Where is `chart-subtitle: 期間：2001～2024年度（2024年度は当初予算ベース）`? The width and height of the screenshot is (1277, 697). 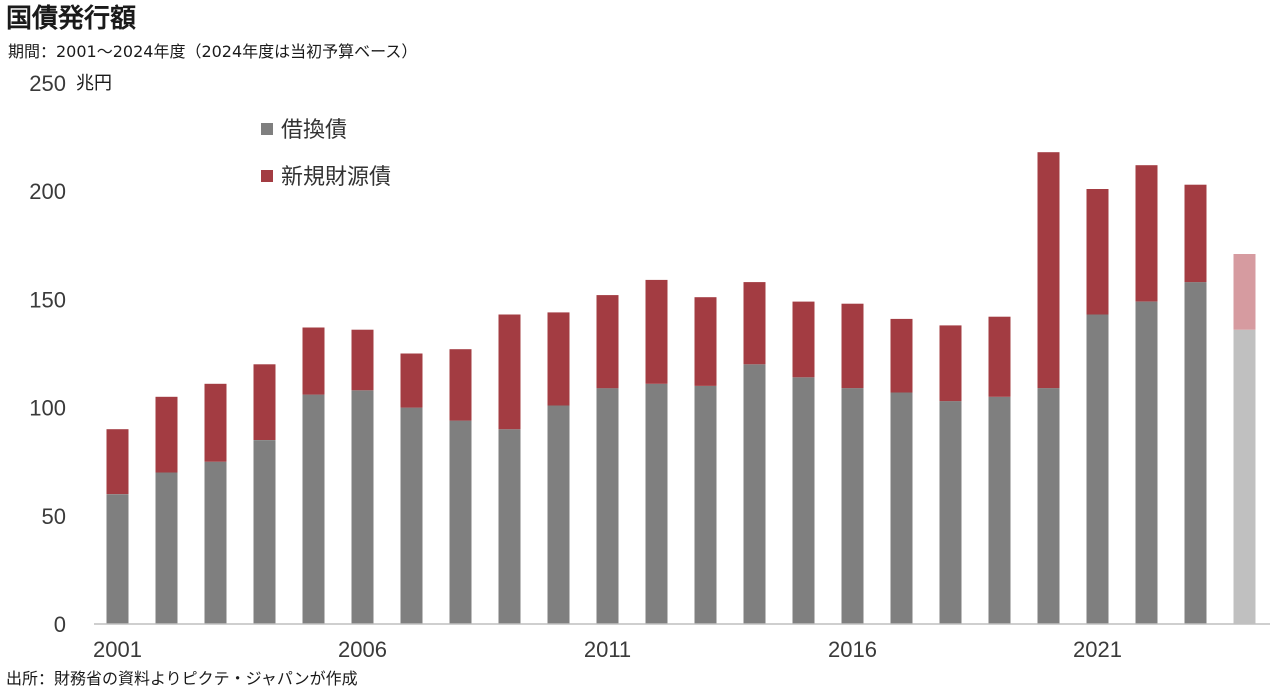 chart-subtitle: 期間：2001～2024年度（2024年度は当初予算ベース） is located at coordinates (213, 51).